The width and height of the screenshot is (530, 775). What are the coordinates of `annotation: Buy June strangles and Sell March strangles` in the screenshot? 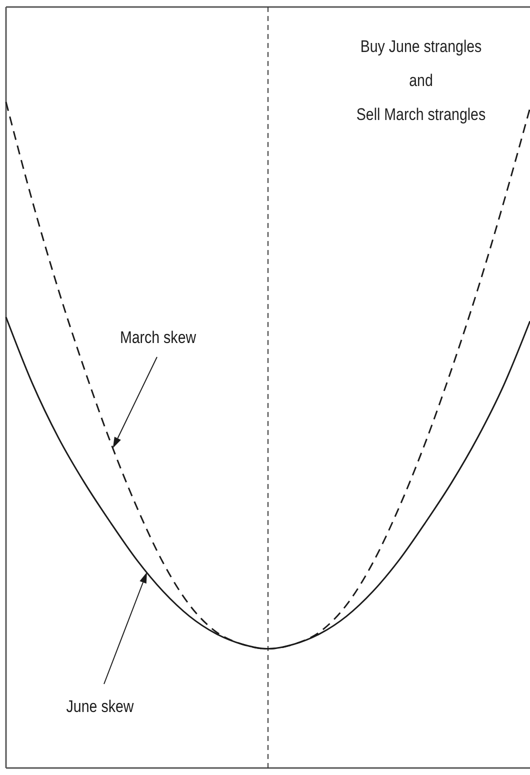 It's located at (421, 81).